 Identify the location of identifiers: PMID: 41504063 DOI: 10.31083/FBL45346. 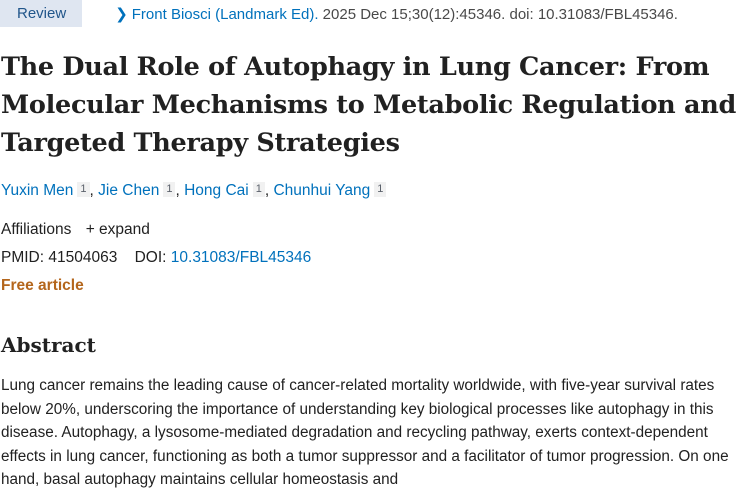
(156, 258).